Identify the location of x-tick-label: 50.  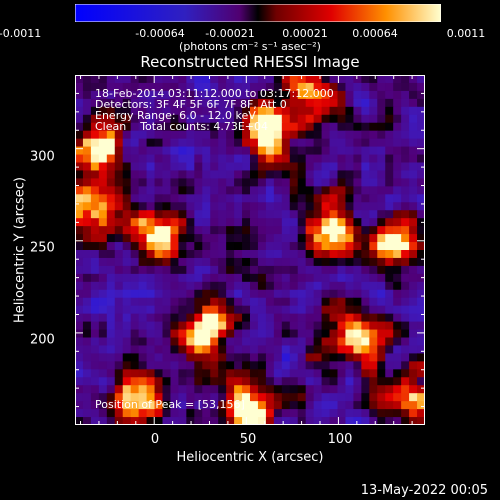
(248, 439).